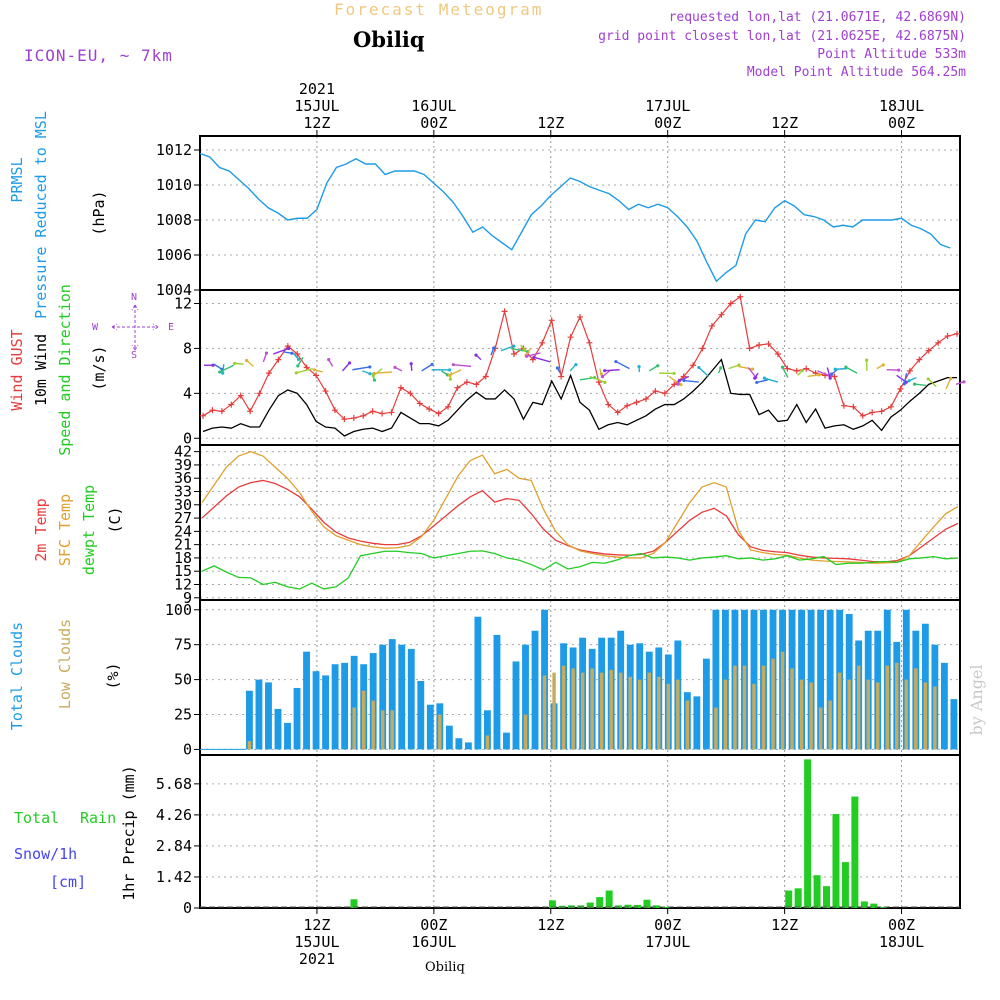 This screenshot has height=1000, width=1000. What do you see at coordinates (17, 676) in the screenshot?
I see `label-total-clouds: Total Clouds` at bounding box center [17, 676].